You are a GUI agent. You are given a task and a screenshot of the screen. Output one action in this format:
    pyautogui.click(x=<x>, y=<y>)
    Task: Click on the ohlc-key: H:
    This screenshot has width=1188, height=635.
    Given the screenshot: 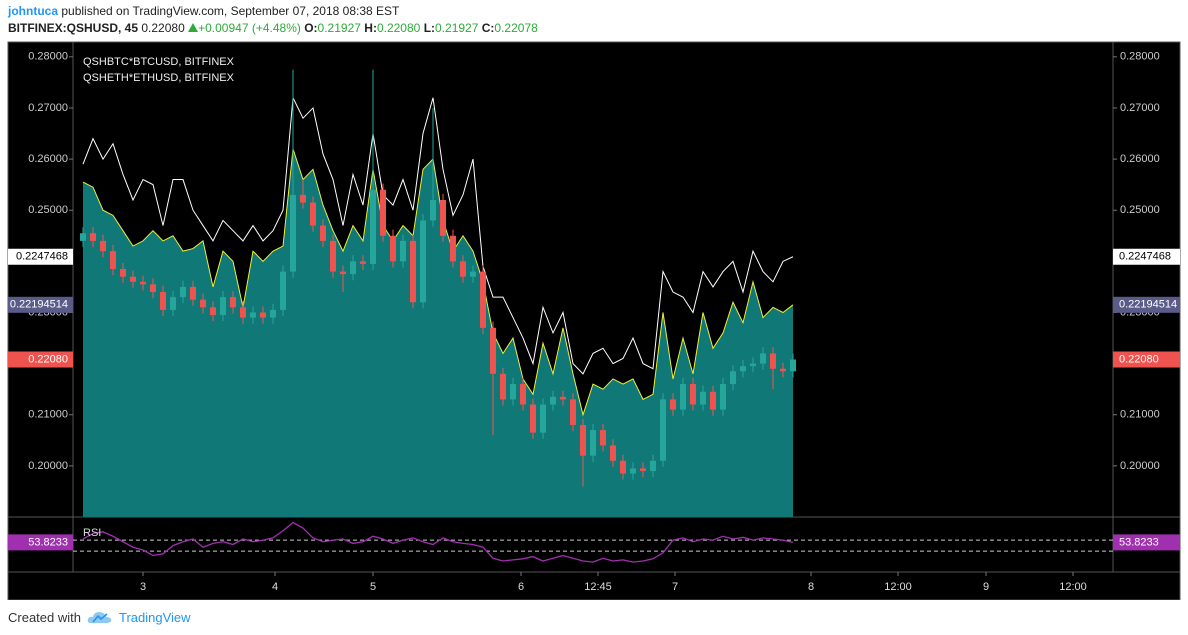 What is the action you would take?
    pyautogui.click(x=370, y=28)
    